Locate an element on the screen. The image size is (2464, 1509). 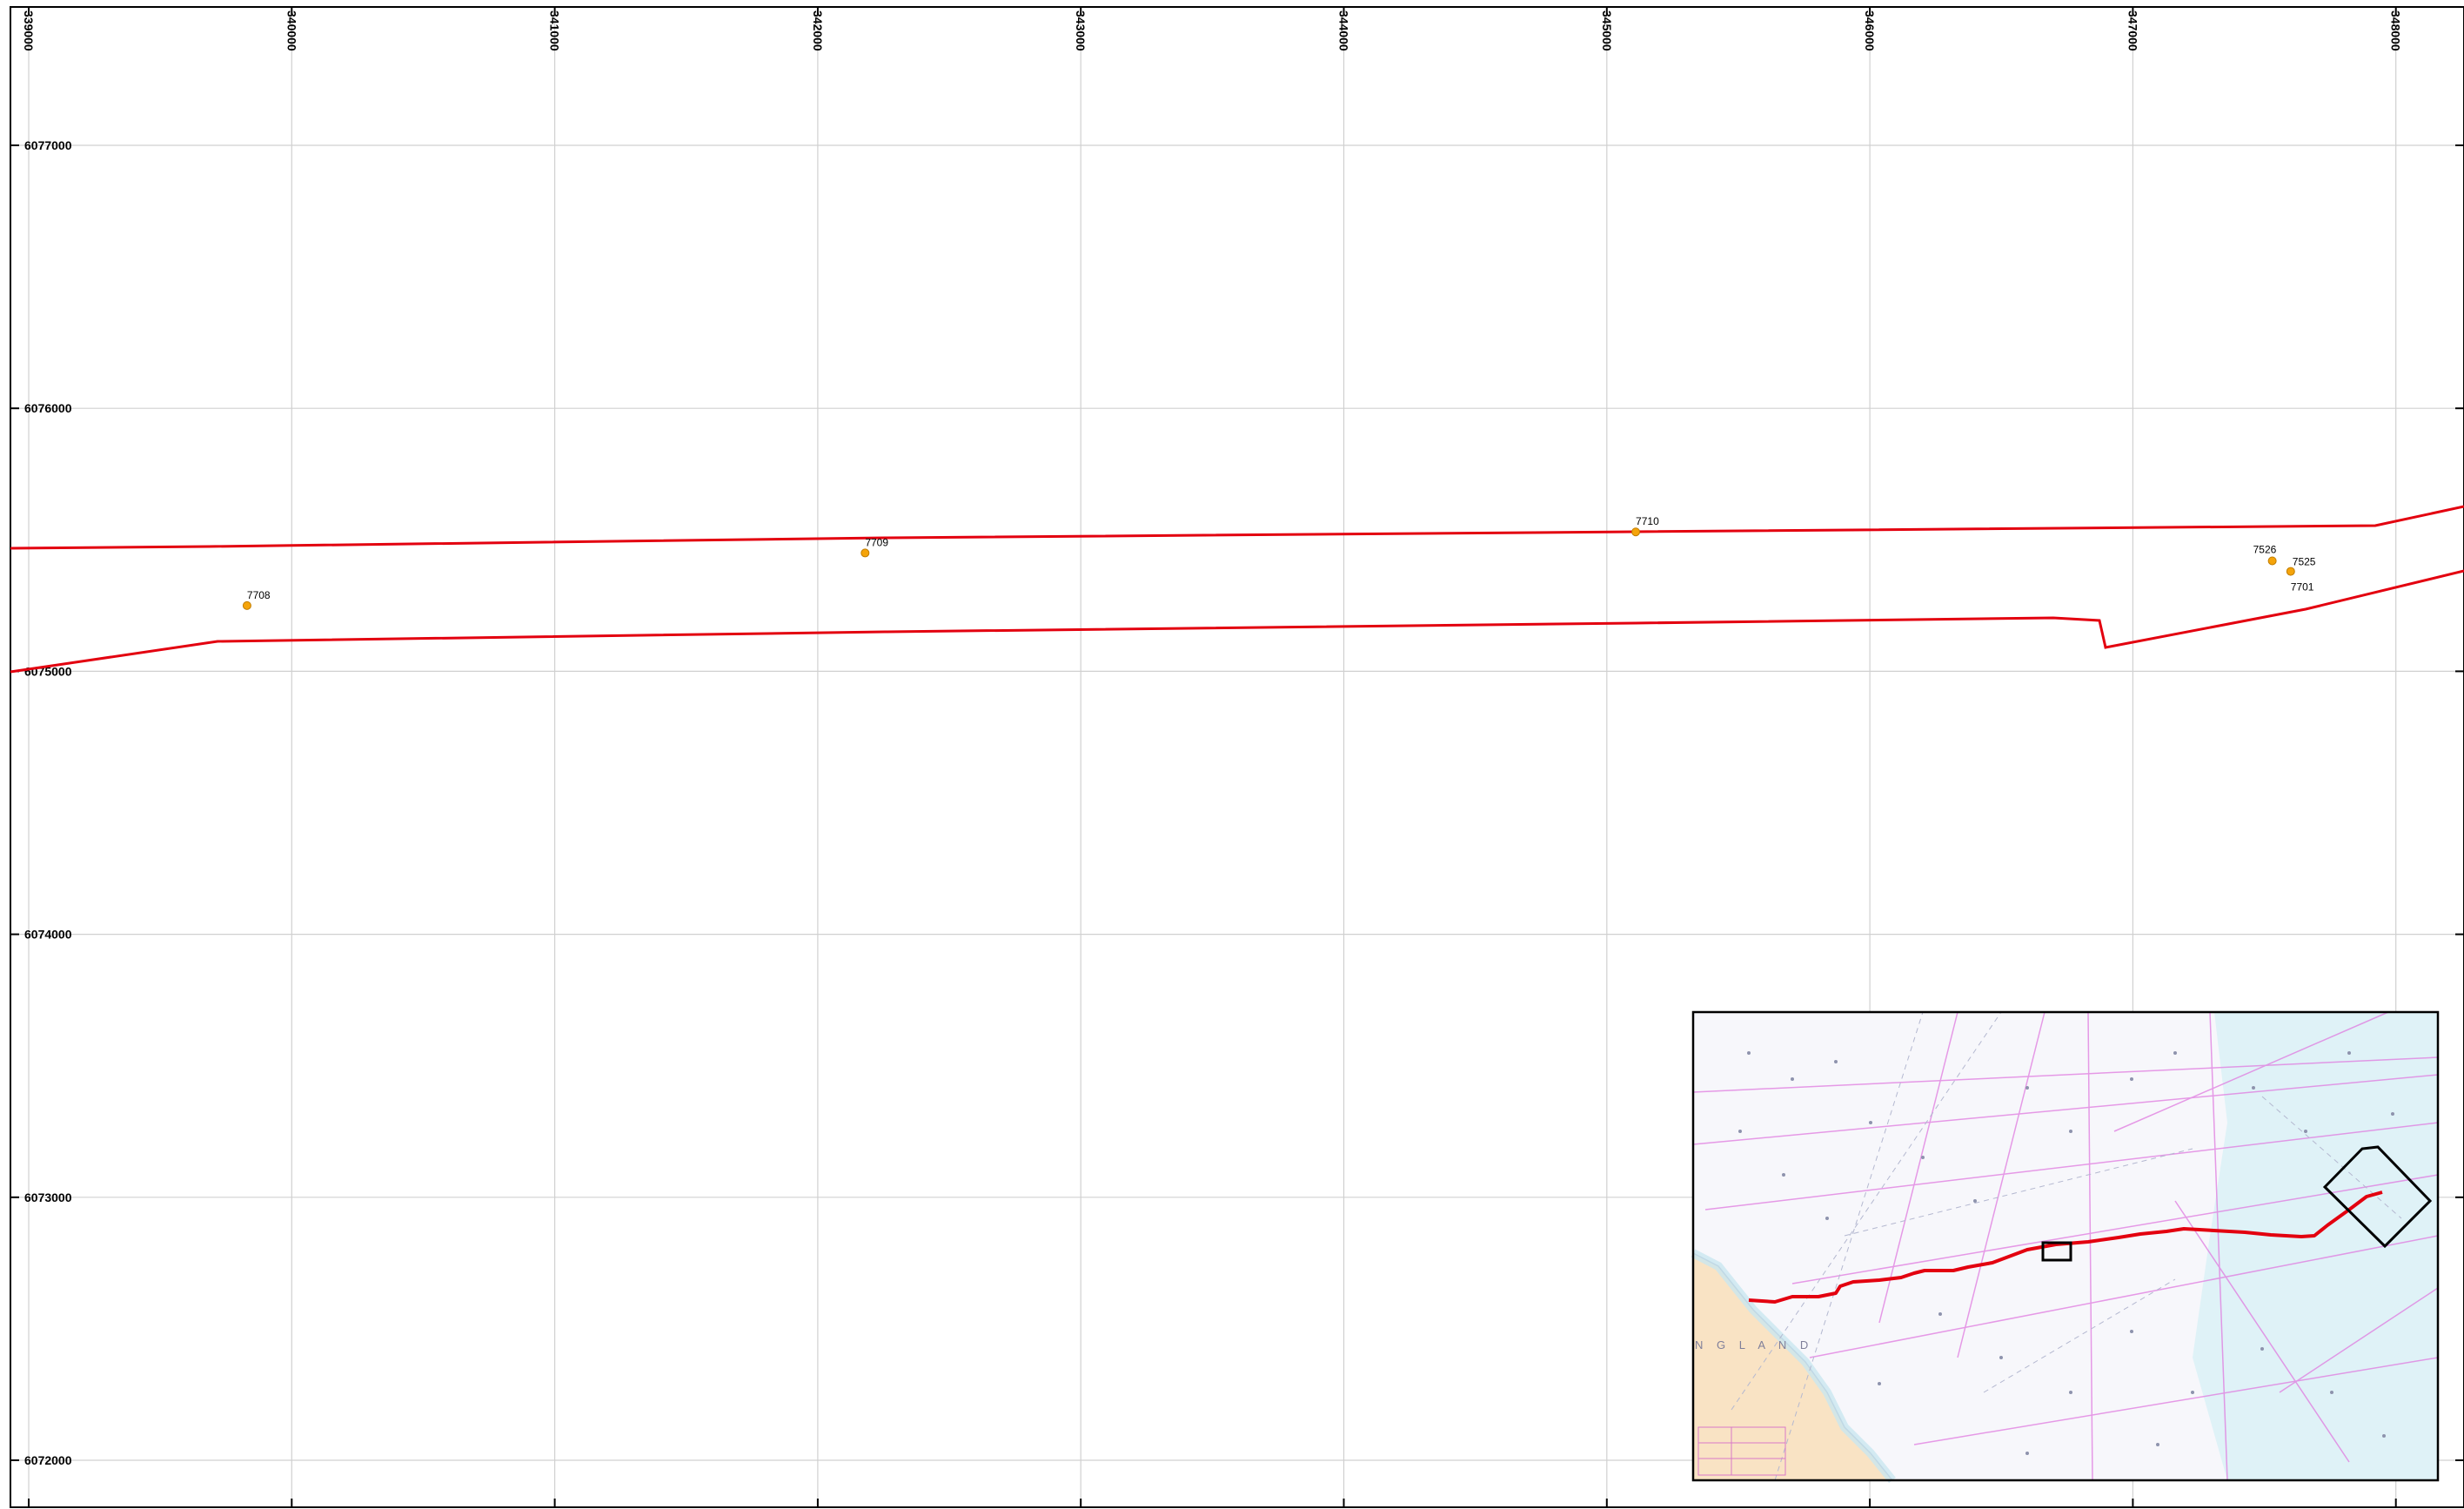
x-tick-label: 340000 is located at coordinates (291, 30).